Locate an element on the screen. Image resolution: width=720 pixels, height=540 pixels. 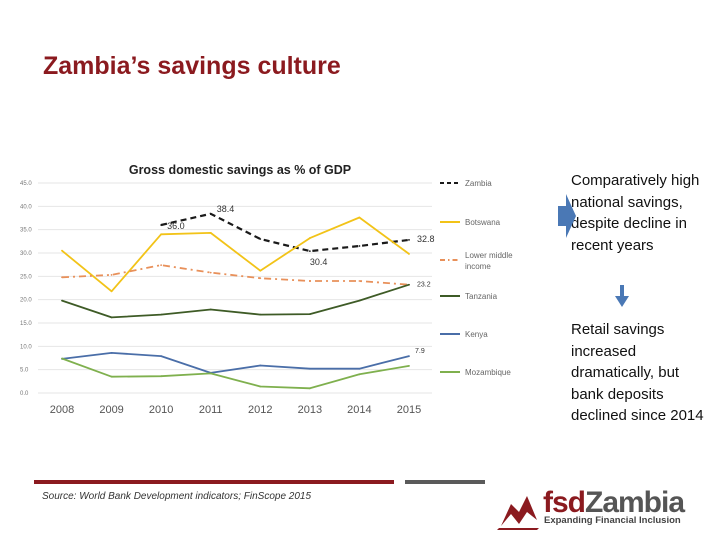
y-tick-label: 40.0 is located at coordinates (26, 207).